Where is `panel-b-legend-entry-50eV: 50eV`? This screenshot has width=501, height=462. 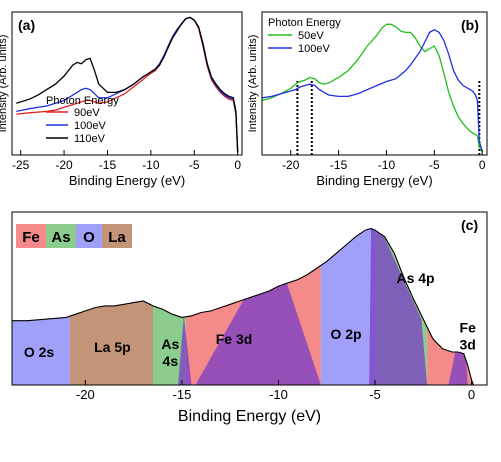
panel-b-legend-entry-50eV: 50eV is located at coordinates (311, 36).